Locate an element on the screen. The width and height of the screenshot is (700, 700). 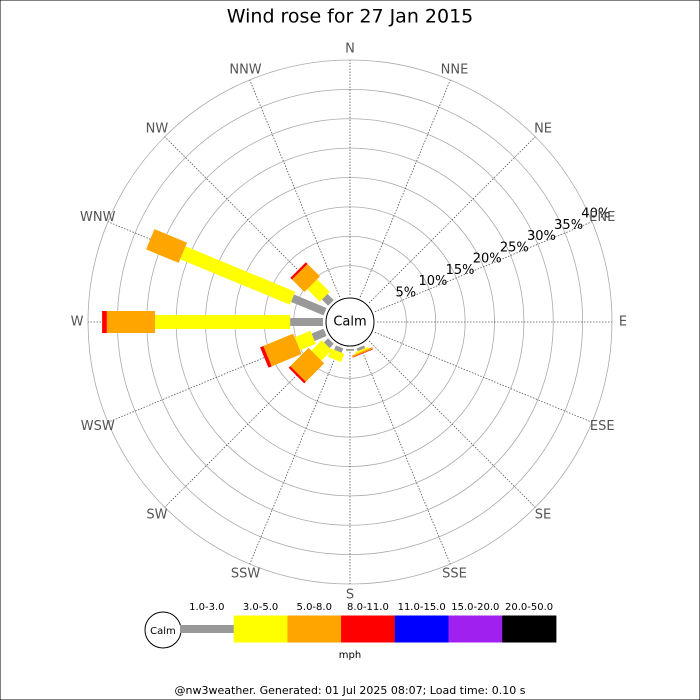
r-tick-label: 40% is located at coordinates (595, 214).